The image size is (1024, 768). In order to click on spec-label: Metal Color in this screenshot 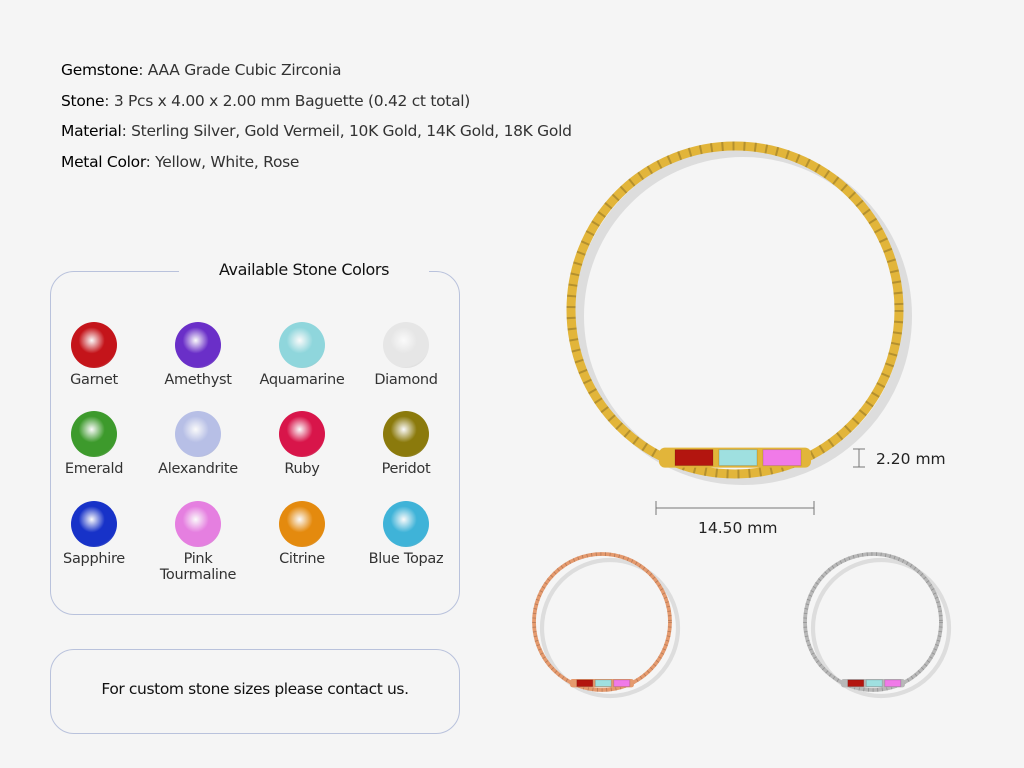, I will do `click(103, 162)`.